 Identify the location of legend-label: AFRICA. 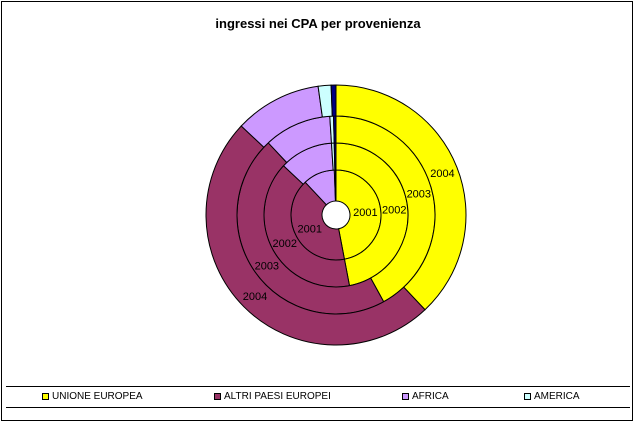
(430, 396).